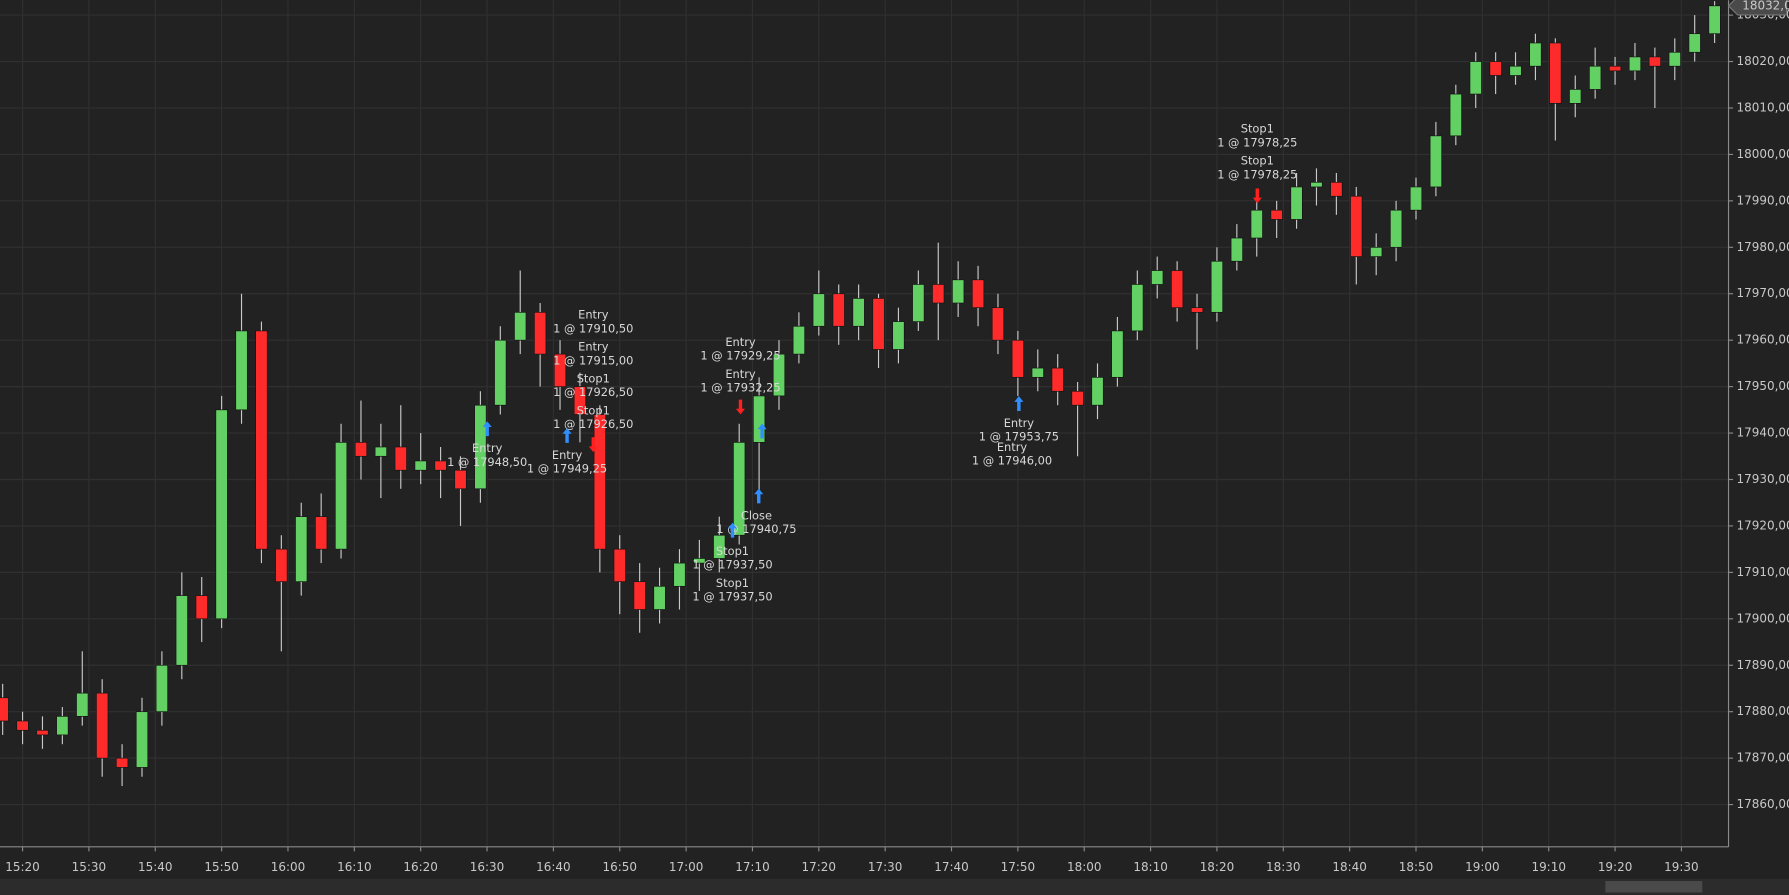 The height and width of the screenshot is (895, 1789). What do you see at coordinates (1416, 867) in the screenshot?
I see `x-tick-label: 18:50` at bounding box center [1416, 867].